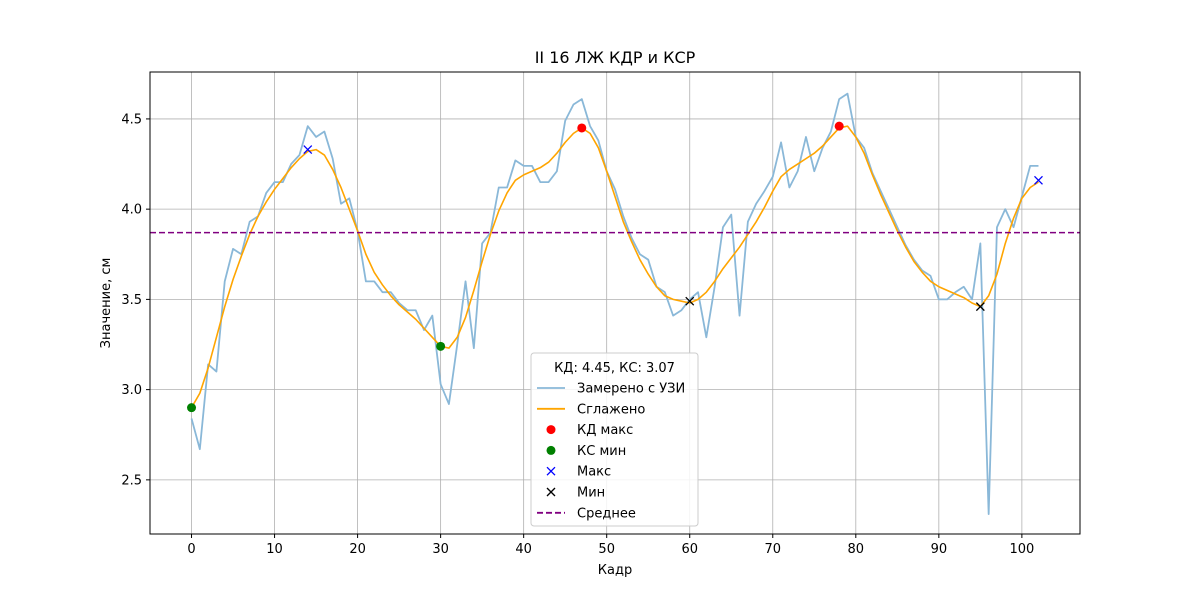 The width and height of the screenshot is (1200, 600). What do you see at coordinates (191, 549) in the screenshot?
I see `x-tick-label: 0` at bounding box center [191, 549].